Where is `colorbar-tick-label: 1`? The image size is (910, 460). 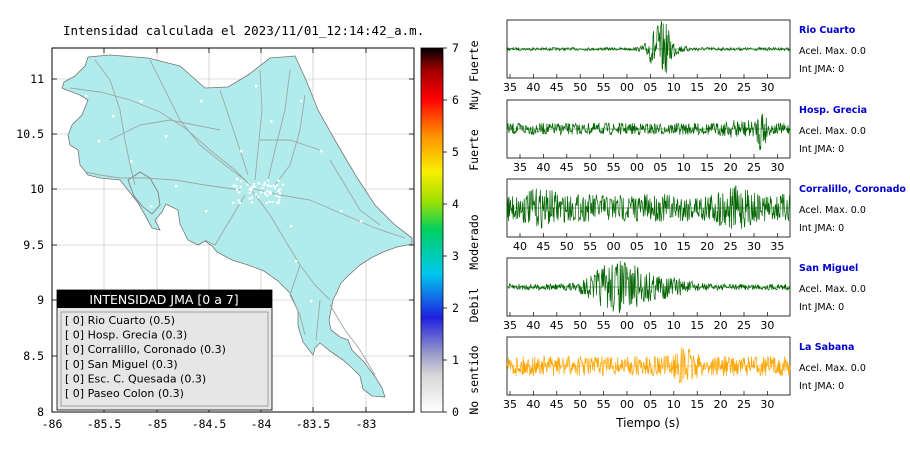
colorbar-tick-label: 1 is located at coordinates (455, 360).